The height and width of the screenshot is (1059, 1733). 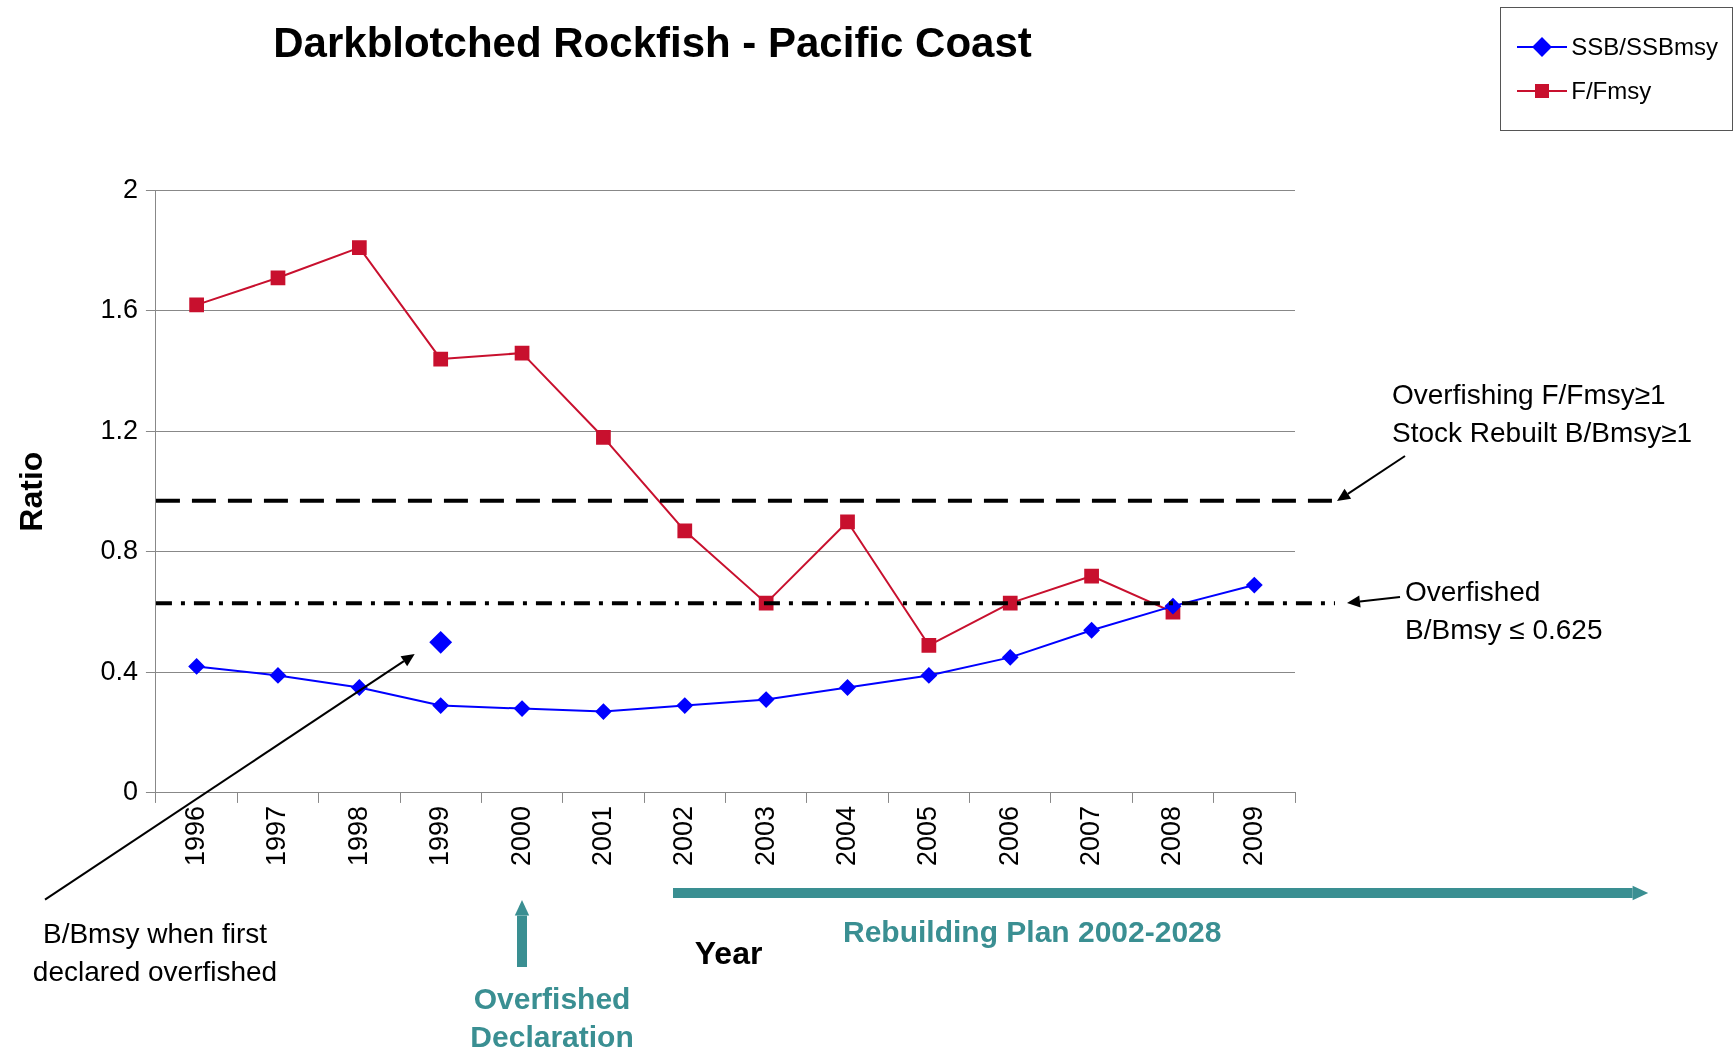 I want to click on x-axis-title: Year, so click(x=728, y=953).